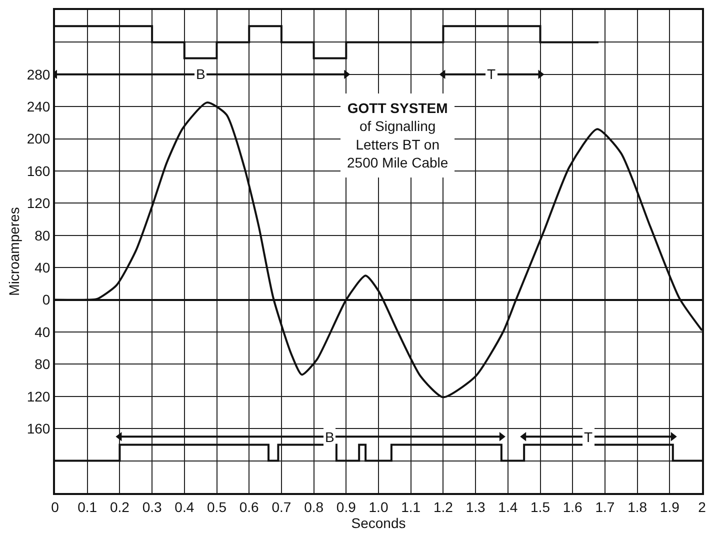  What do you see at coordinates (314, 506) in the screenshot?
I see `x-tick-label: 0.8` at bounding box center [314, 506].